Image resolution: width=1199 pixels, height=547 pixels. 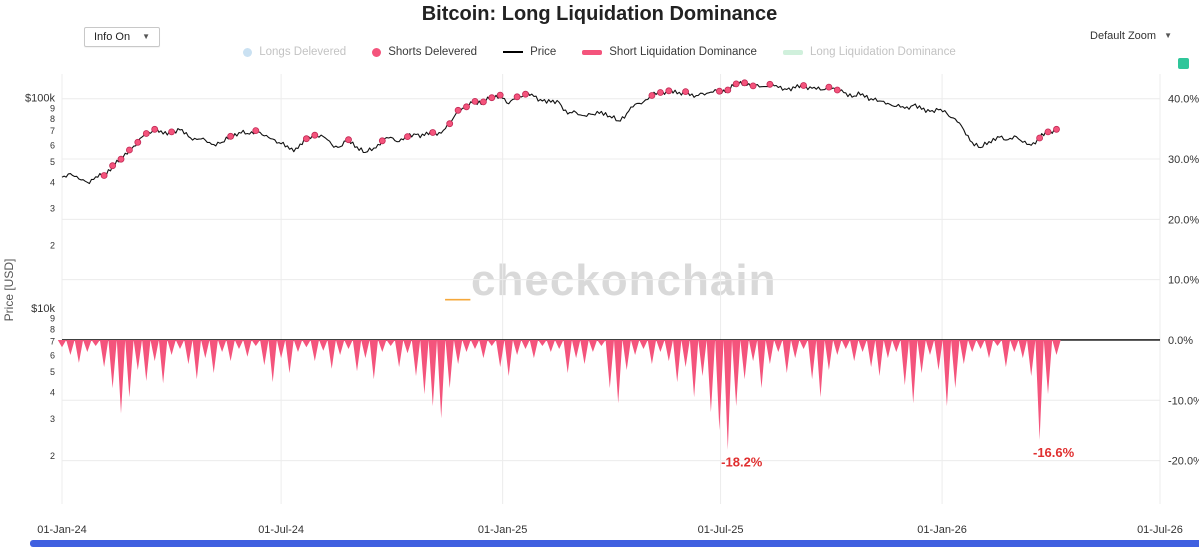 What do you see at coordinates (942, 530) in the screenshot?
I see `x-axis-tick-label: 01-Jan-26` at bounding box center [942, 530].